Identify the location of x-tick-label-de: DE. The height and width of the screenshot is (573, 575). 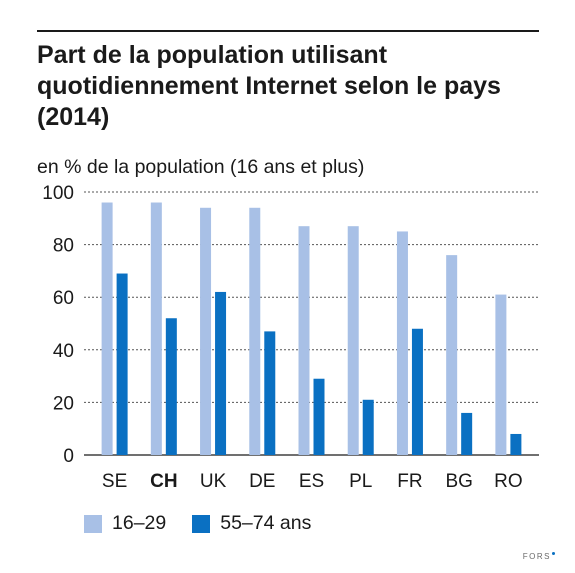
(262, 481).